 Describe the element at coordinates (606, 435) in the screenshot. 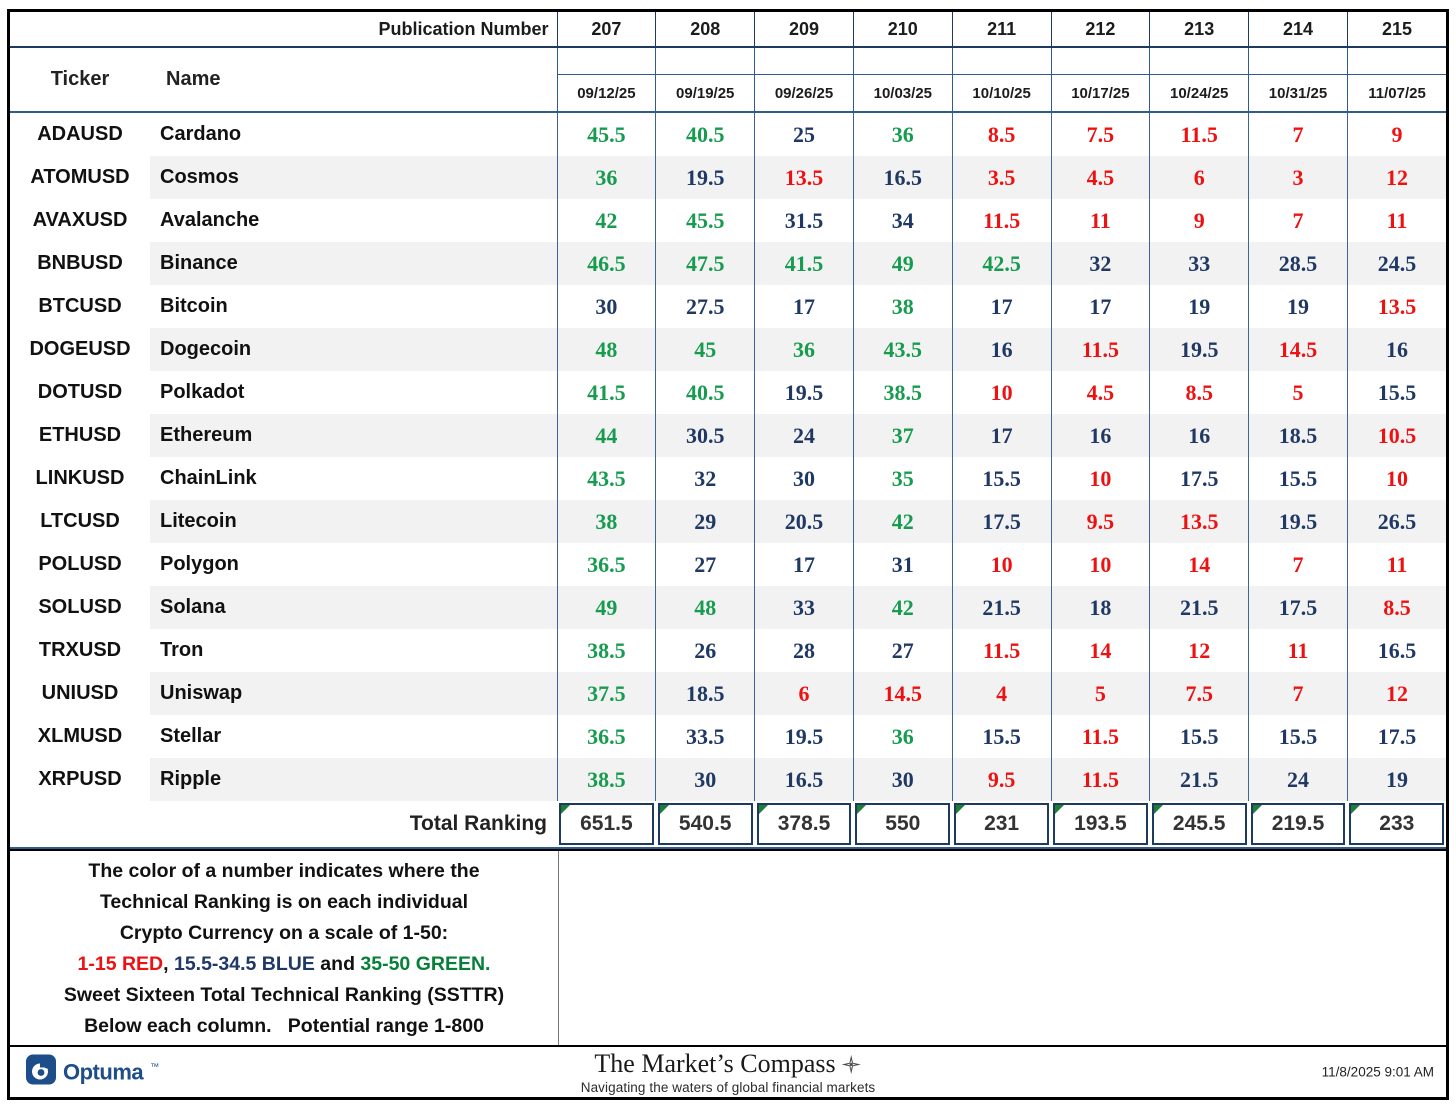

I see `ranking-value: 44` at that location.